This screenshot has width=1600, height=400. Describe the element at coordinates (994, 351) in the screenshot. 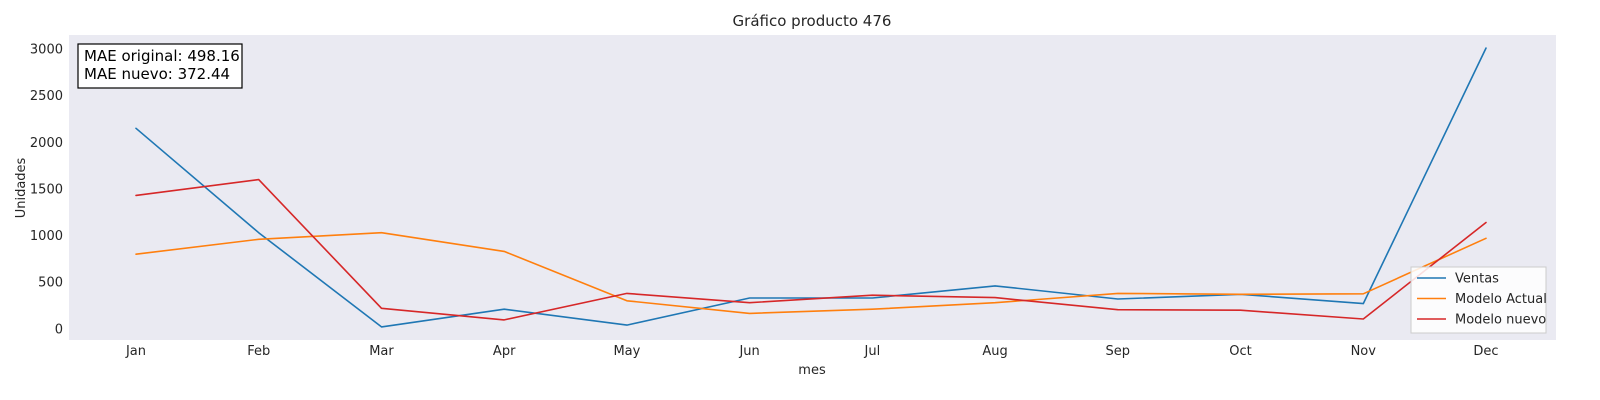

I see `x-tick-label-aug: Aug` at that location.